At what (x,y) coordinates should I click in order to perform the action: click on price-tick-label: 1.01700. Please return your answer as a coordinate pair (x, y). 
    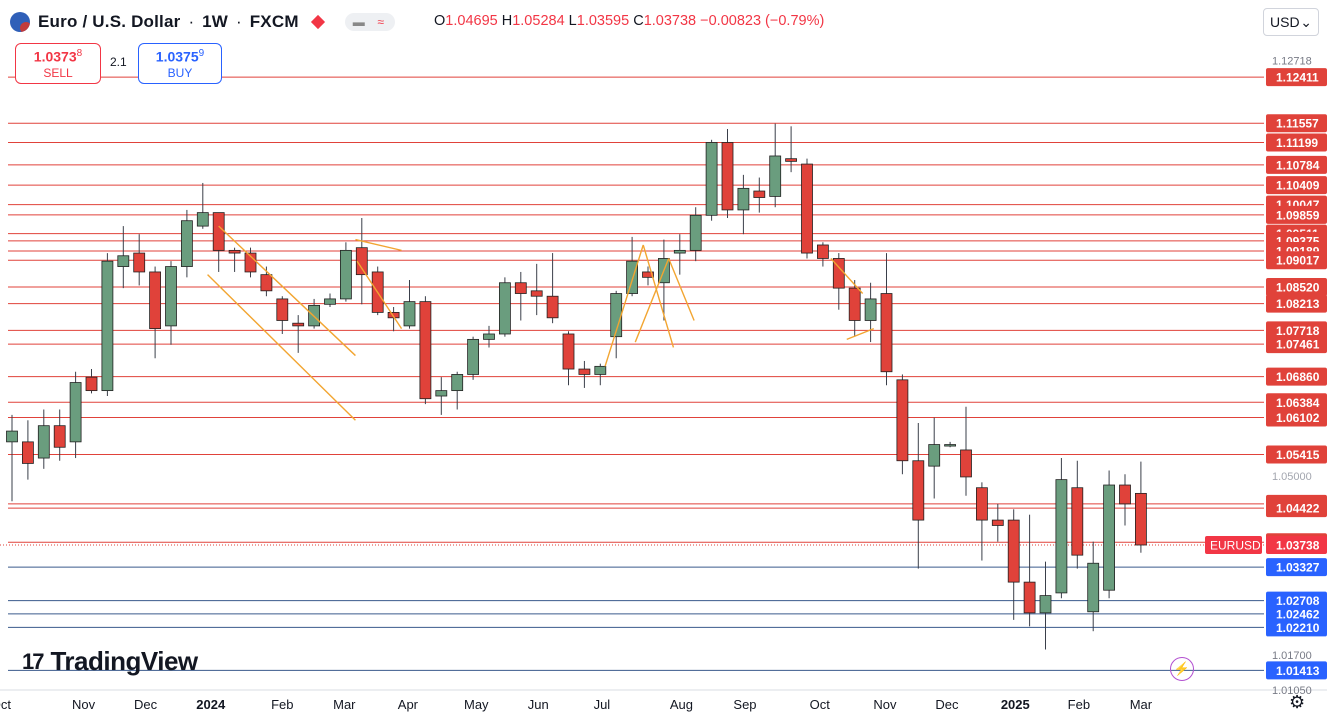
    Looking at the image, I should click on (1292, 656).